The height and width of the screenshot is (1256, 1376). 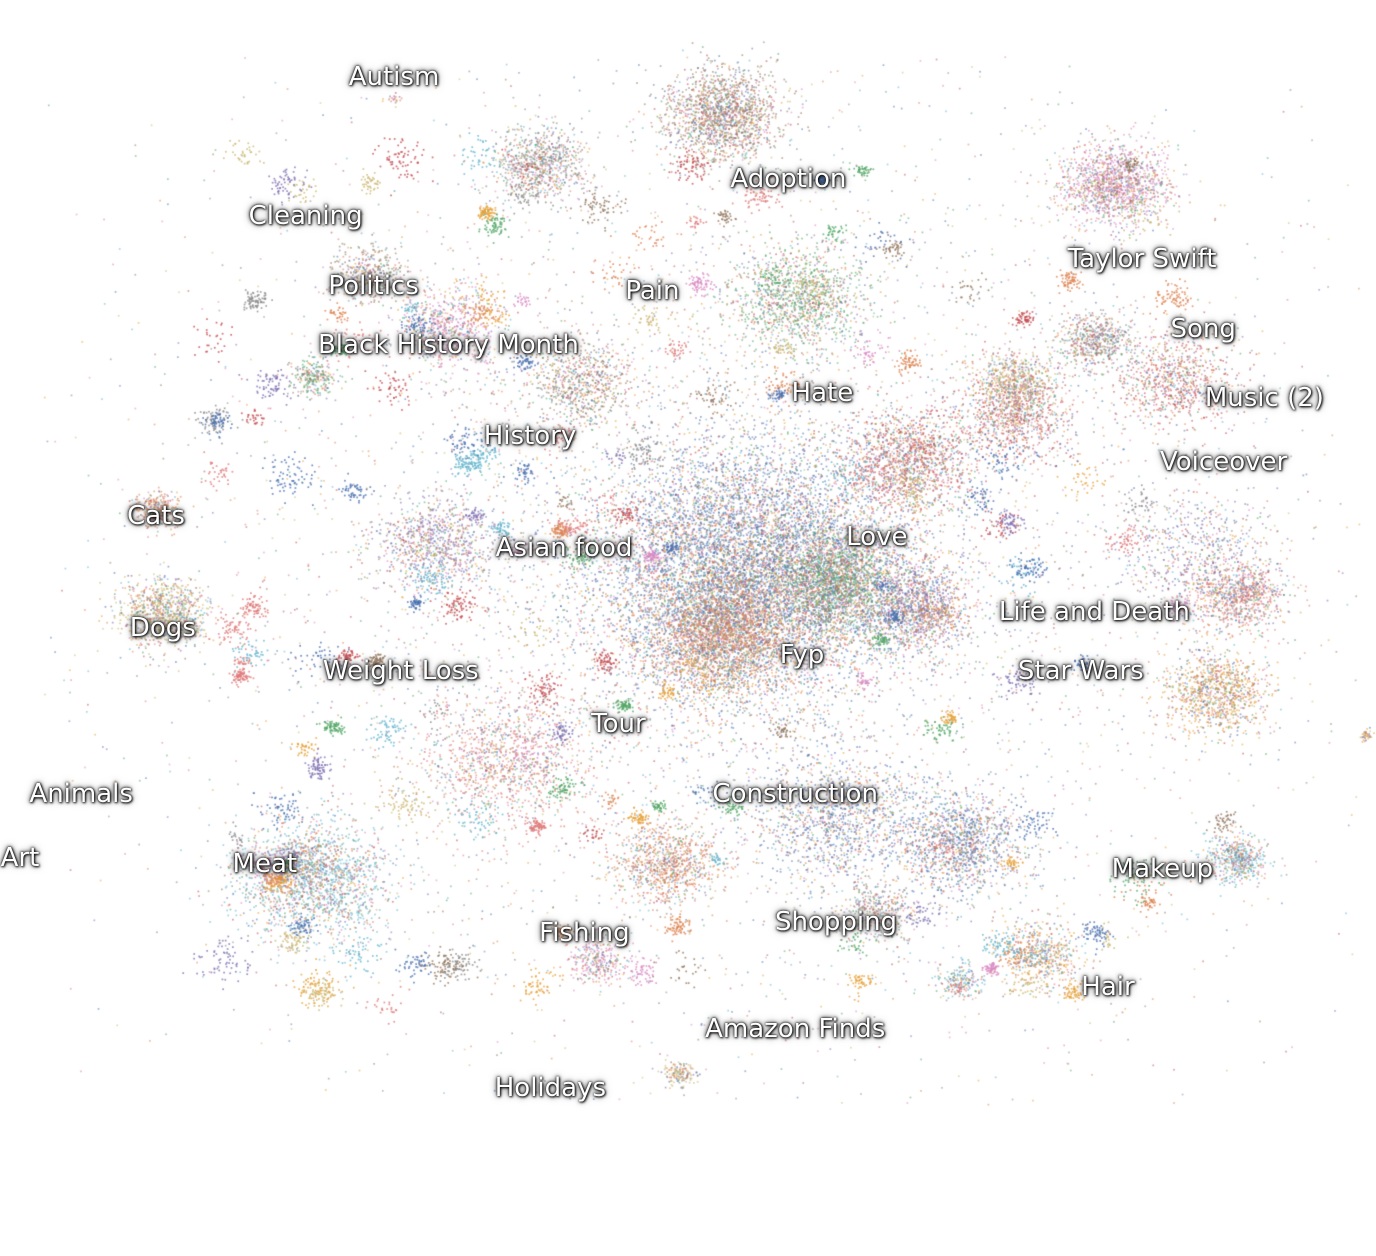 What do you see at coordinates (795, 1029) in the screenshot?
I see `topic-label-amazon-finds: Amazon Finds` at bounding box center [795, 1029].